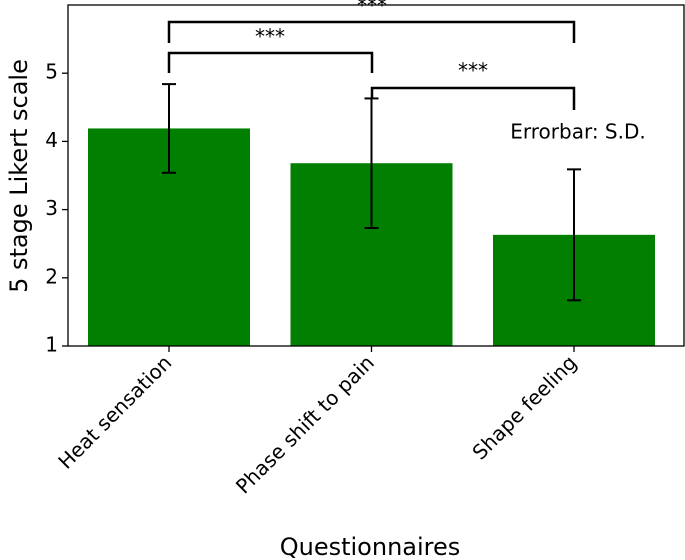 The image size is (685, 560). I want to click on y-tick-label: 2, so click(51, 276).